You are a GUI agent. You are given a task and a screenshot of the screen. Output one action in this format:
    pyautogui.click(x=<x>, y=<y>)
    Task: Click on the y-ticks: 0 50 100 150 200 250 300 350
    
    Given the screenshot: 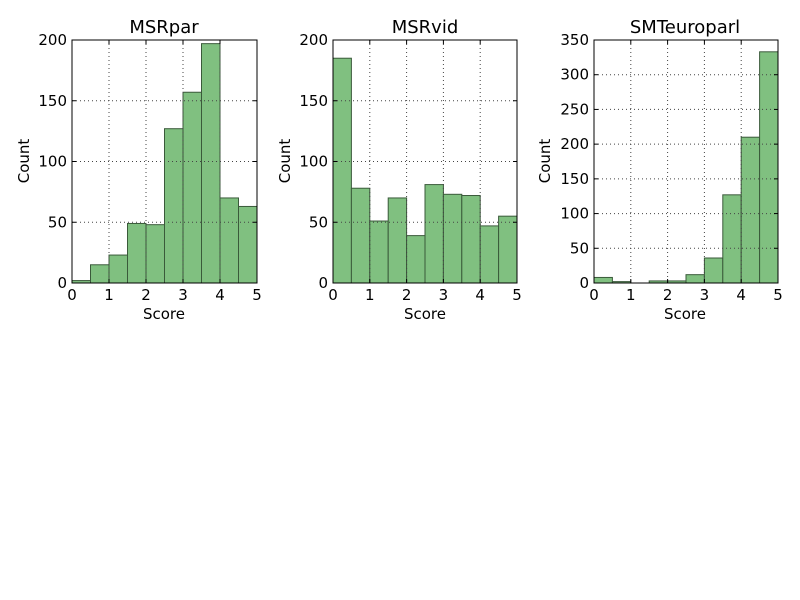 What is the action you would take?
    pyautogui.click(x=669, y=161)
    